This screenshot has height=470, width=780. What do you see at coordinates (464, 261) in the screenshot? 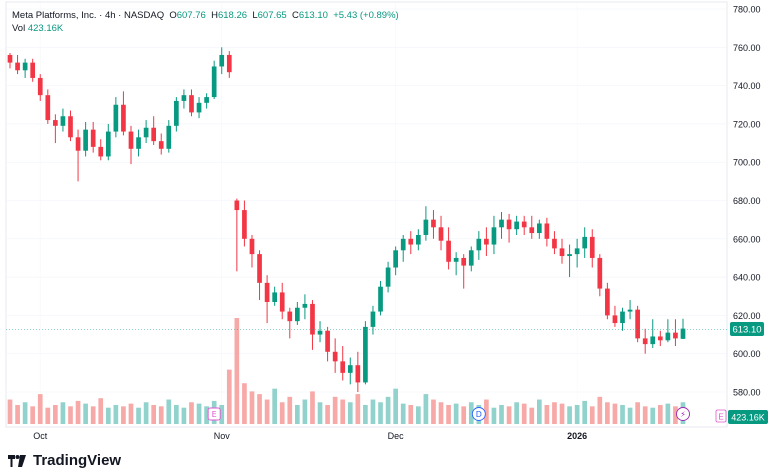
I see `candle-body` at bounding box center [464, 261].